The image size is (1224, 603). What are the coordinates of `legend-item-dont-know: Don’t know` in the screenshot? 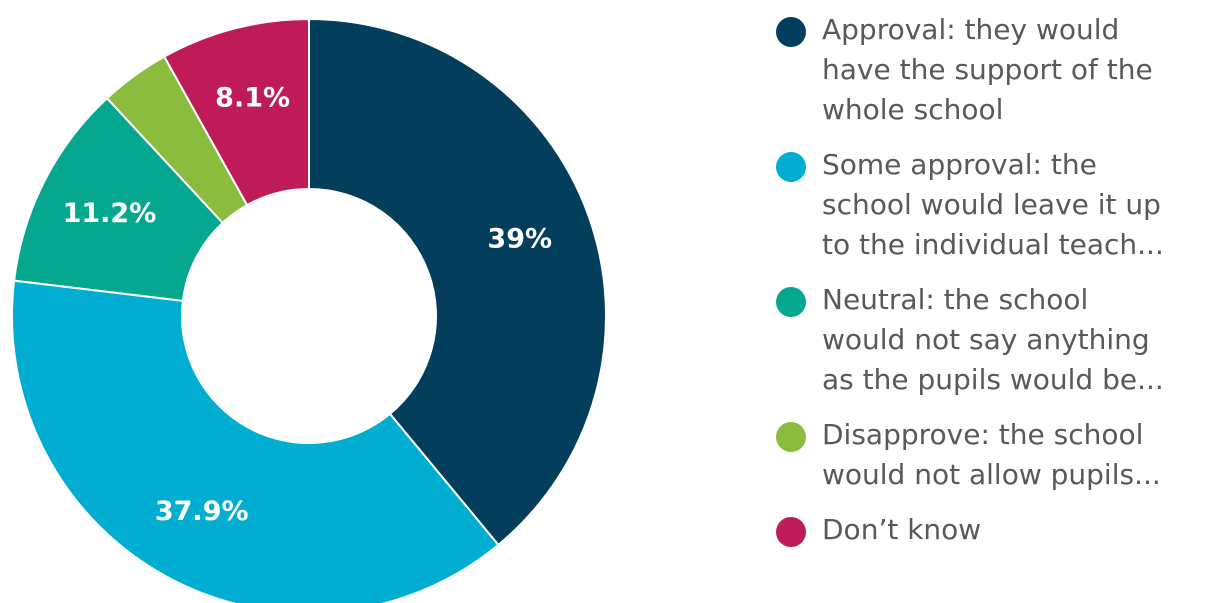 It's located at (996, 530).